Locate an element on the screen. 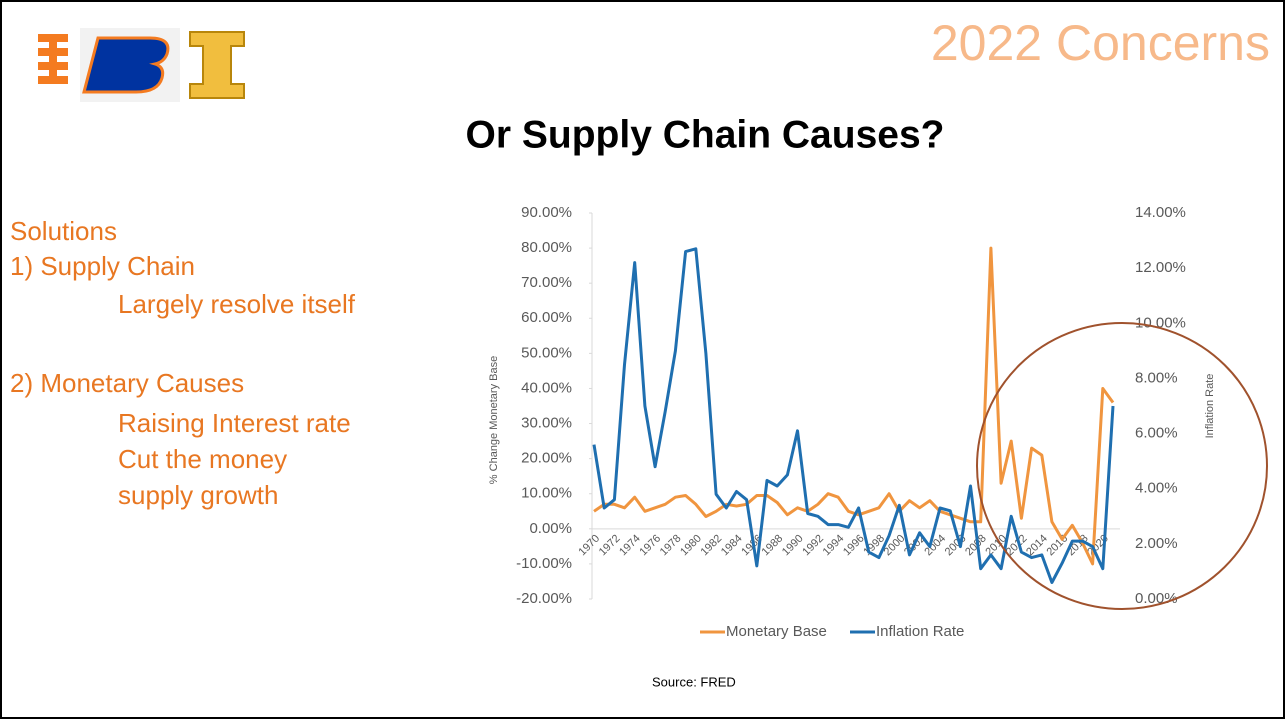 This screenshot has height=724, width=1285. ui-logo is located at coordinates (217, 65).